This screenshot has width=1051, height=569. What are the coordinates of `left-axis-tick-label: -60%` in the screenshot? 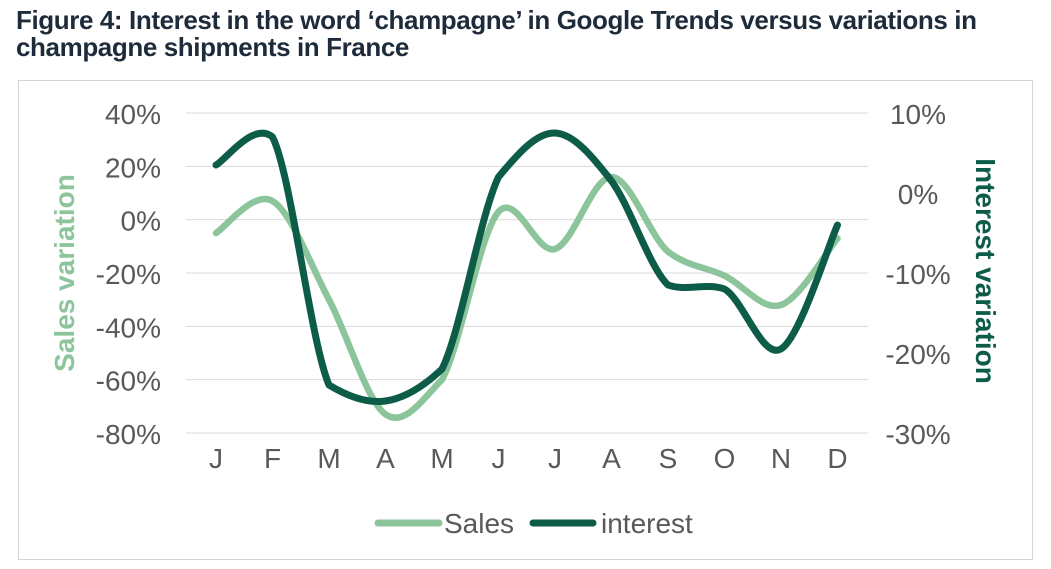 It's located at (128, 381).